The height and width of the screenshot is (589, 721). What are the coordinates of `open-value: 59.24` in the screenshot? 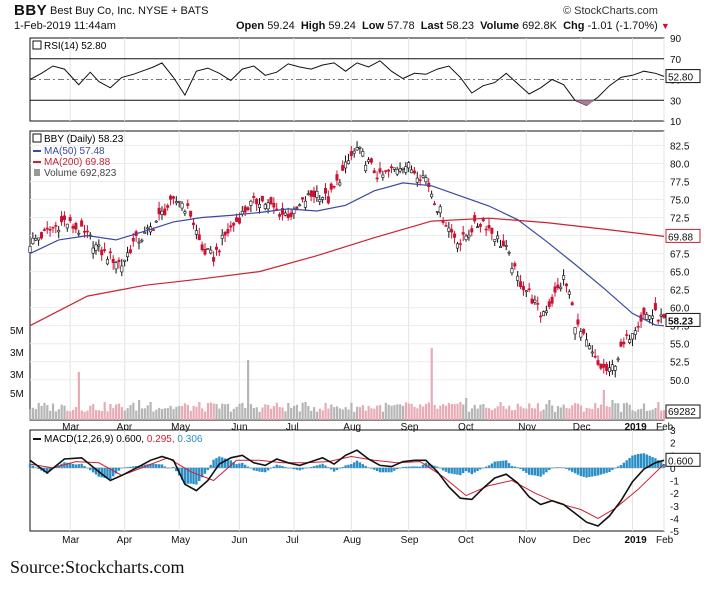 It's located at (281, 26).